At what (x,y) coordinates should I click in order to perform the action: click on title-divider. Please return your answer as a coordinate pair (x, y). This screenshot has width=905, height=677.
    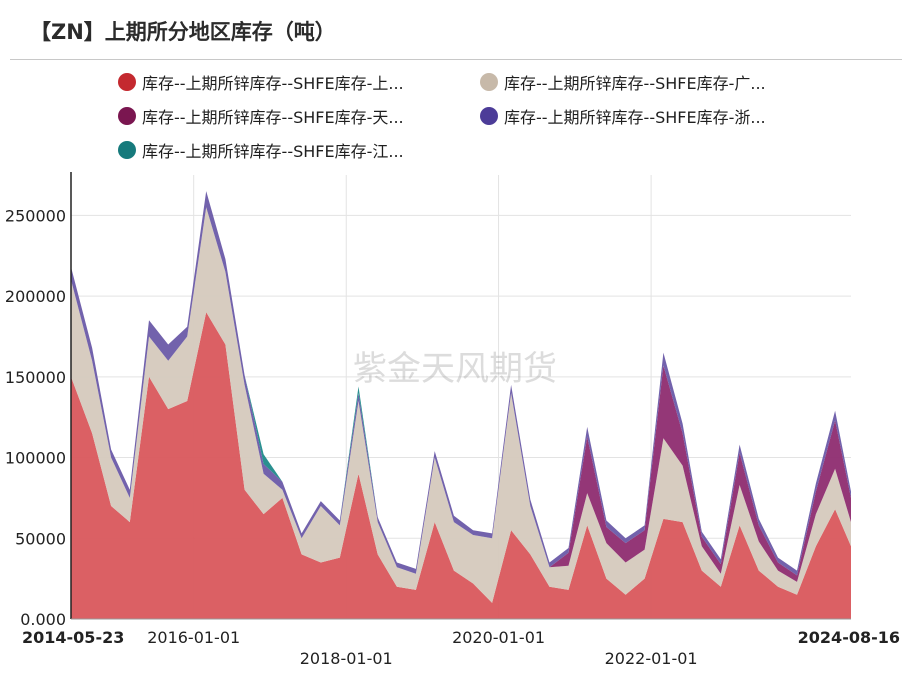
    Looking at the image, I should click on (456, 59).